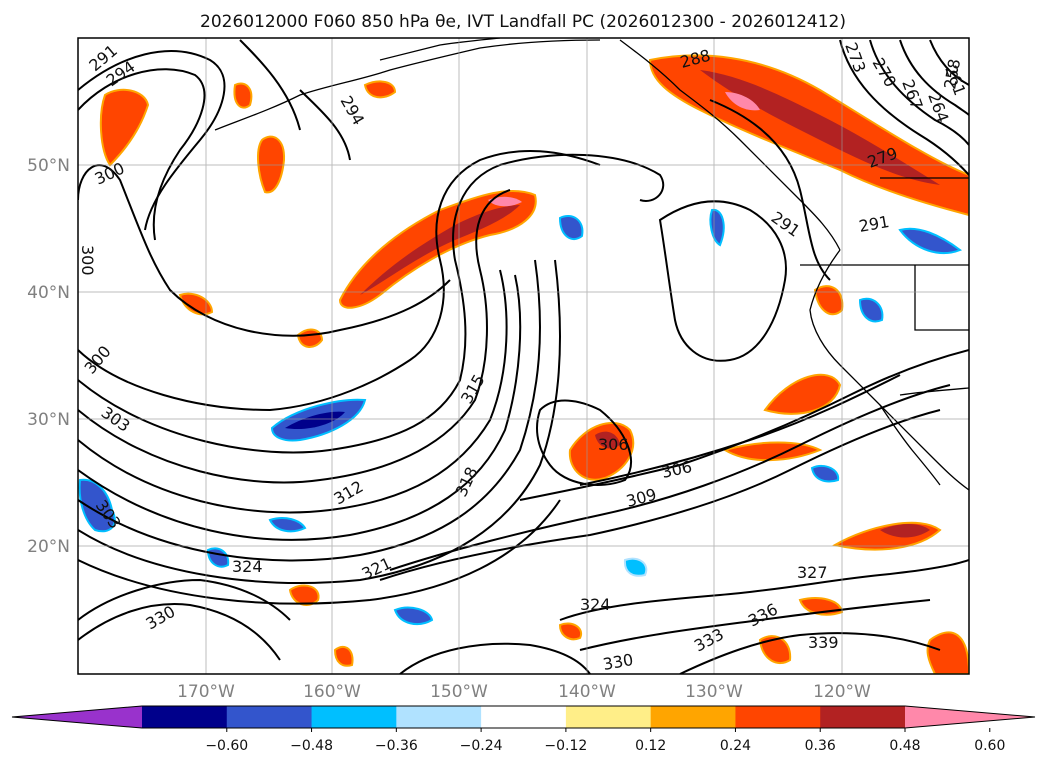 The image size is (1047, 767). I want to click on lon-axis: 170°W 160°W 150°W 140°W 130°W 120°W, so click(524, 692).